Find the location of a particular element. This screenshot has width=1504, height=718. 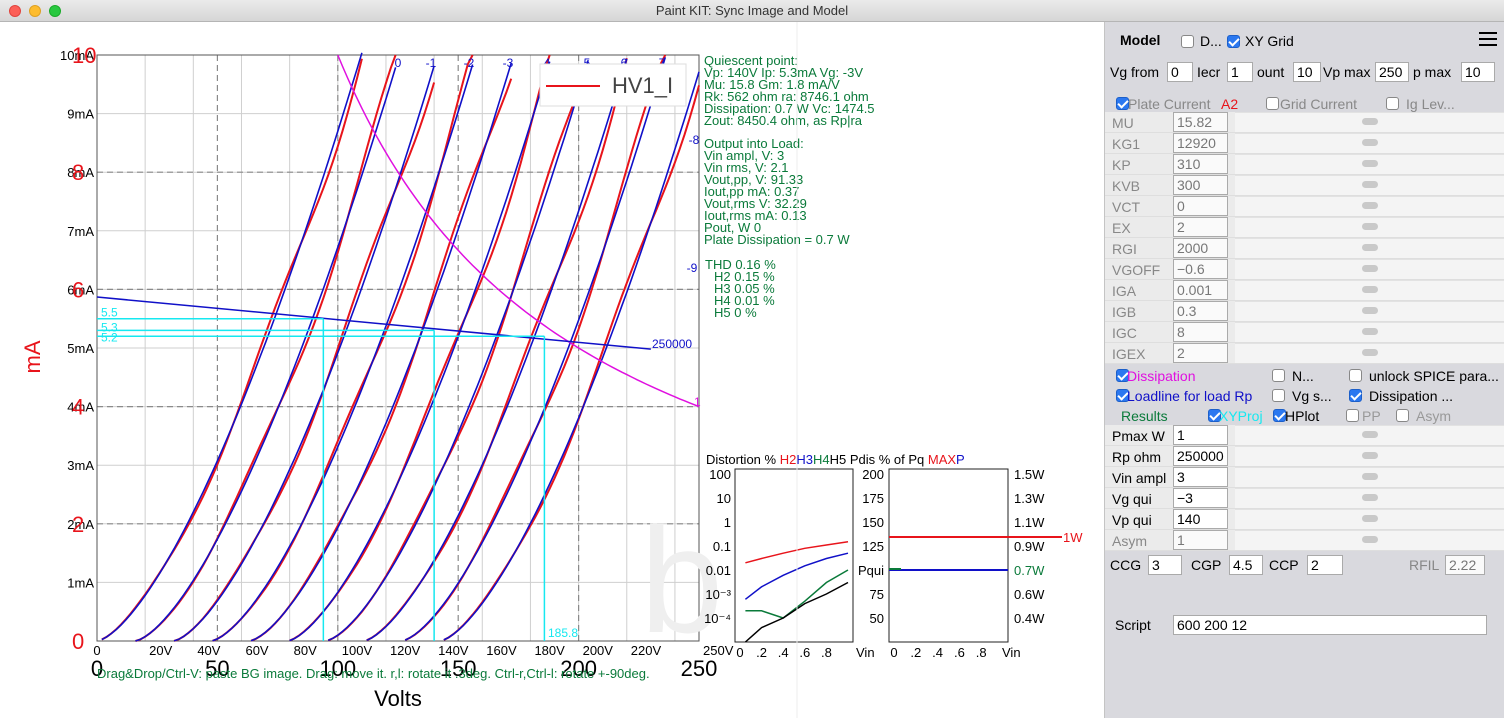

plate-current-checkbox is located at coordinates (1122, 103).